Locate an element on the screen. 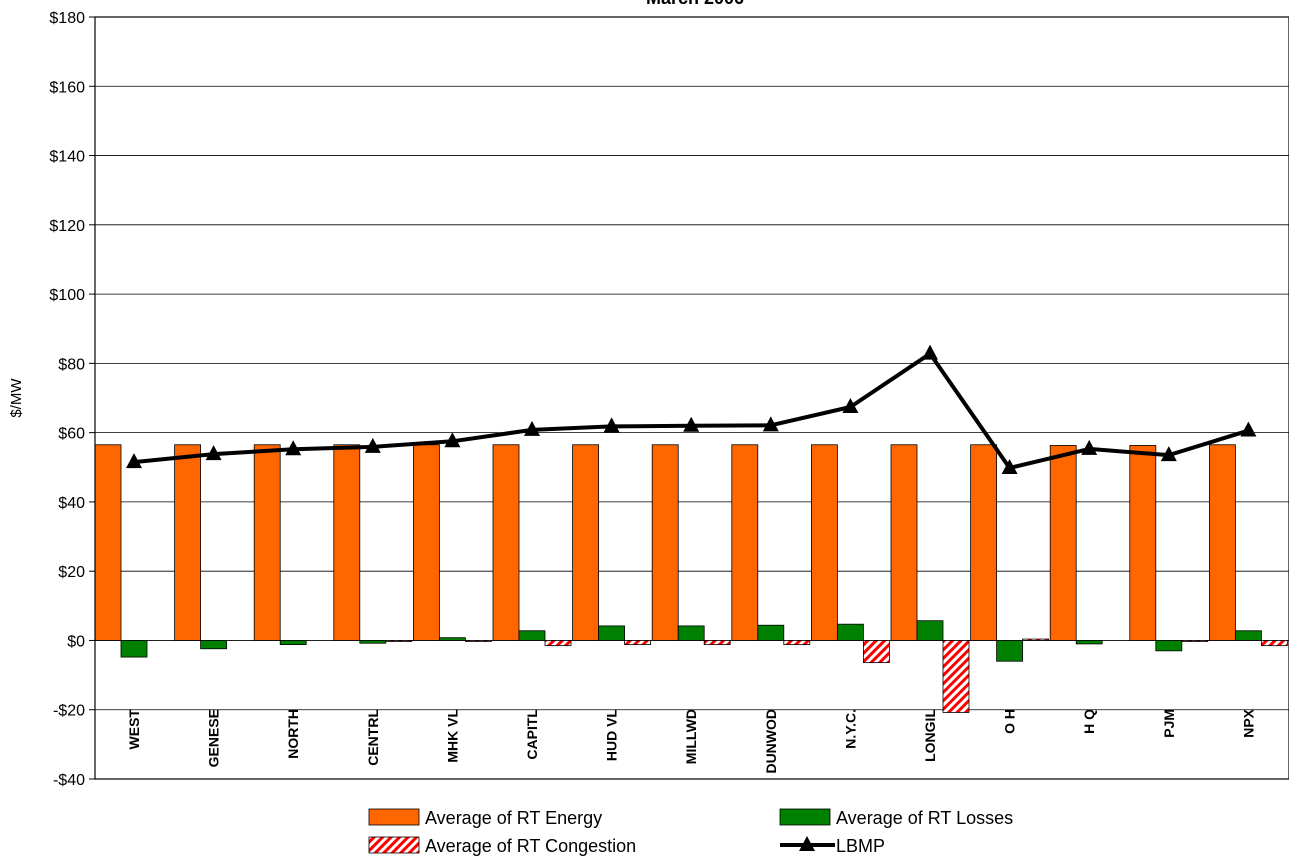 The image size is (1289, 859). y-tick-label: $80 is located at coordinates (71, 364).